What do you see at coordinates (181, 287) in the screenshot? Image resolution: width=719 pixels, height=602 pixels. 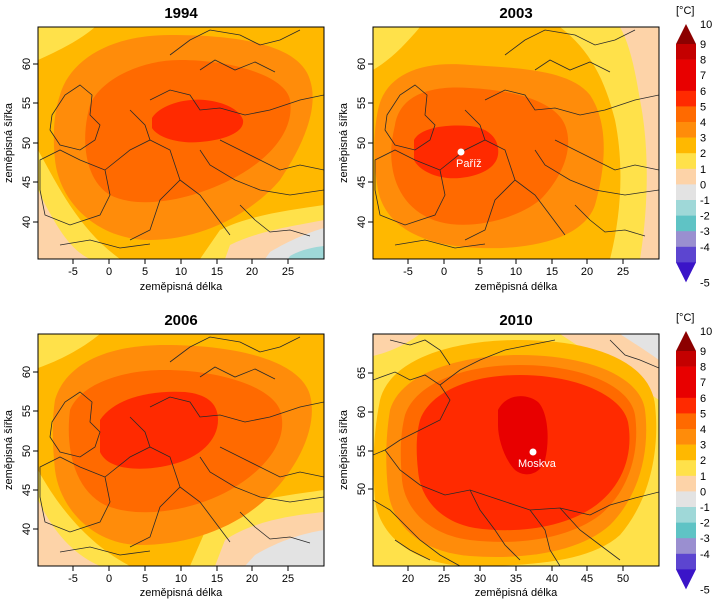 I see `x-axis-label-1994: zeměpisná délka` at bounding box center [181, 287].